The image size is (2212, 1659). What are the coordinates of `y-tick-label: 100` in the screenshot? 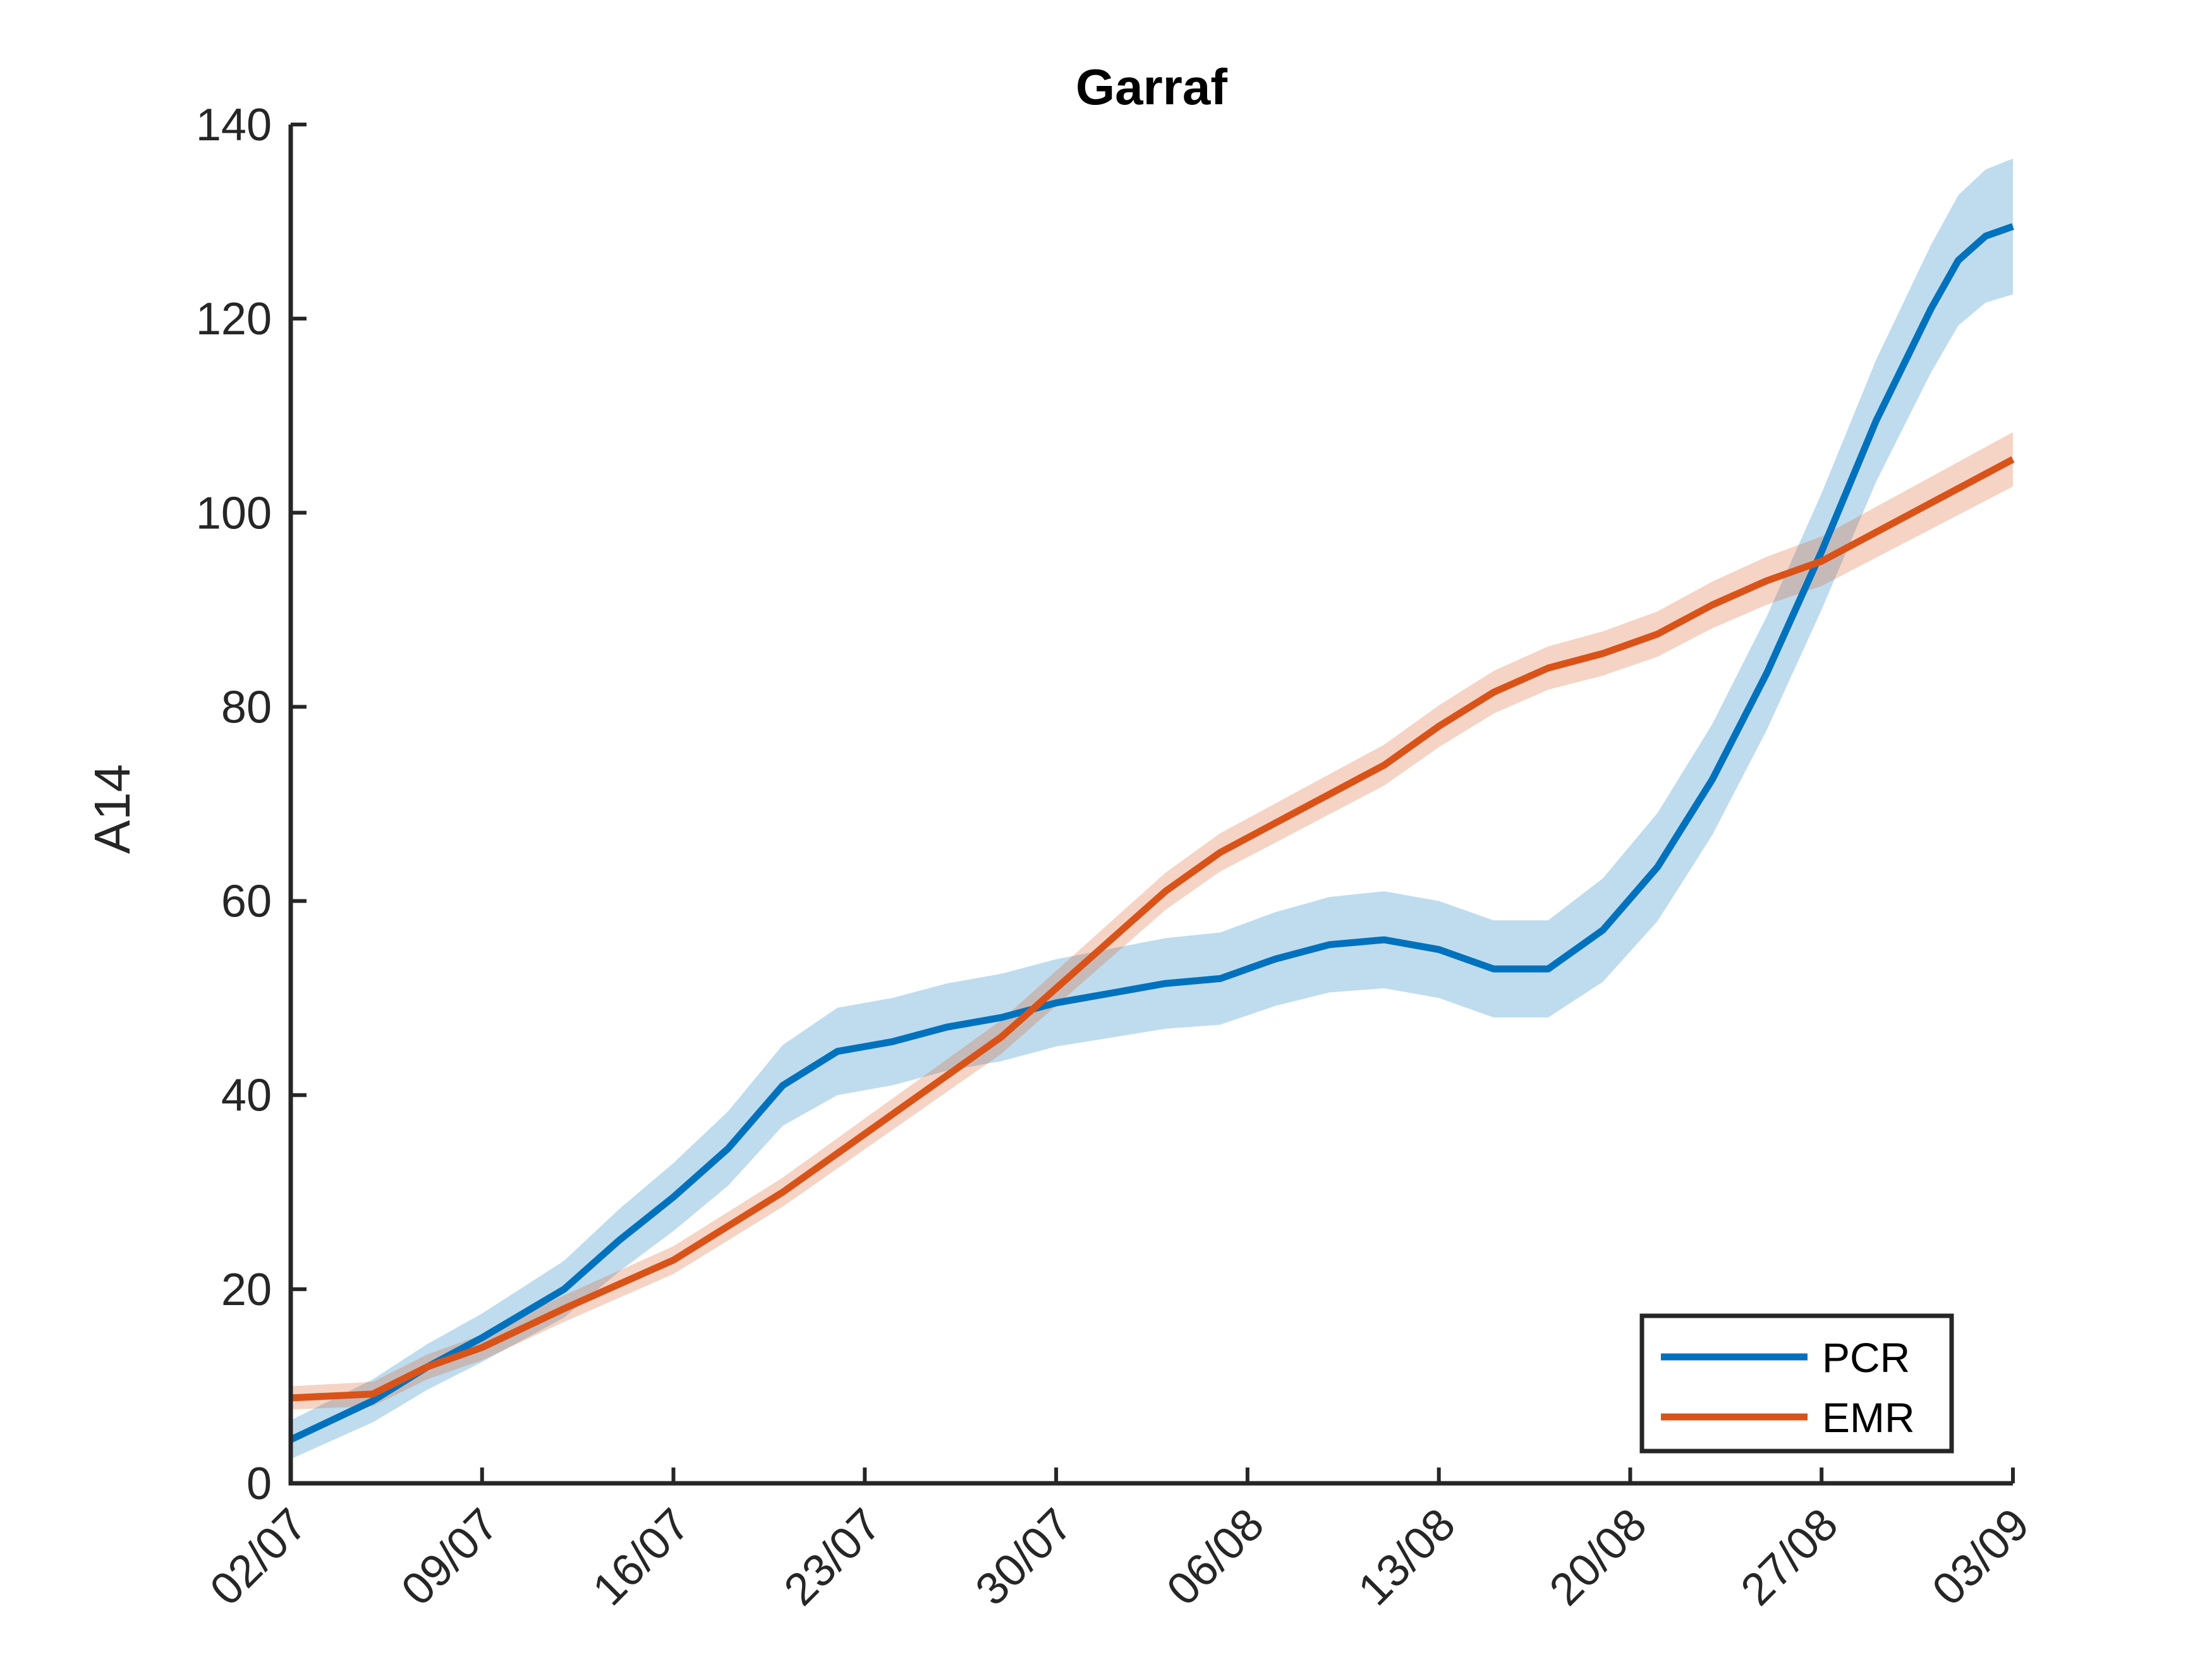 It's located at (234, 513).